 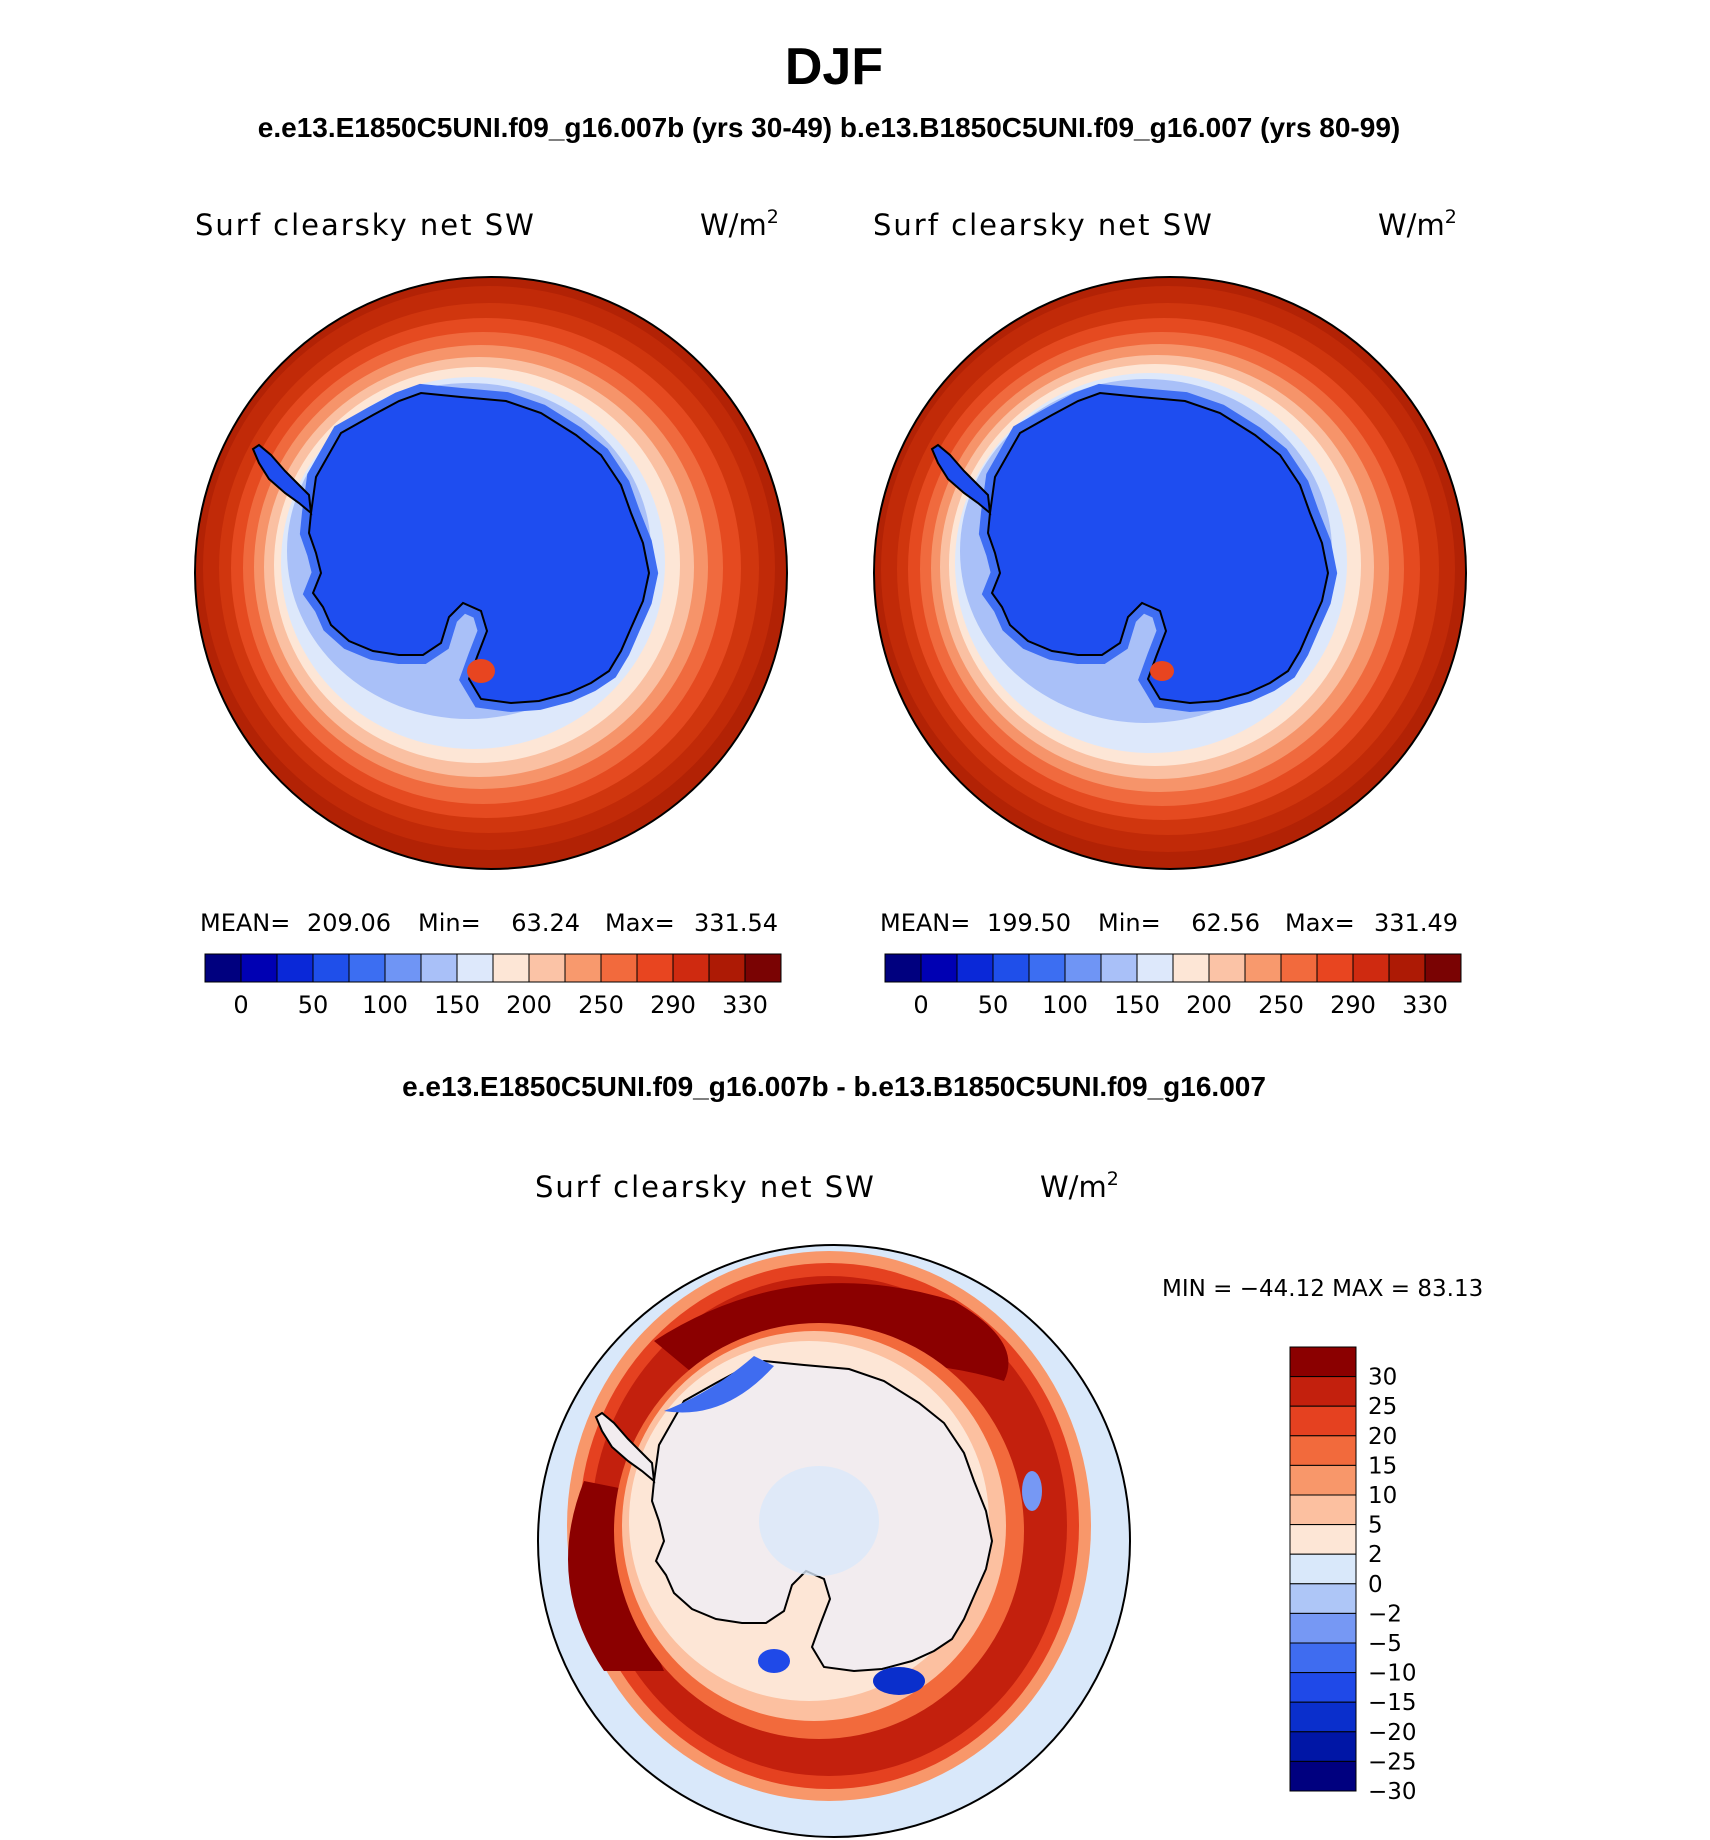 What do you see at coordinates (1225, 923) in the screenshot?
I see `panel-2-min: 62.56` at bounding box center [1225, 923].